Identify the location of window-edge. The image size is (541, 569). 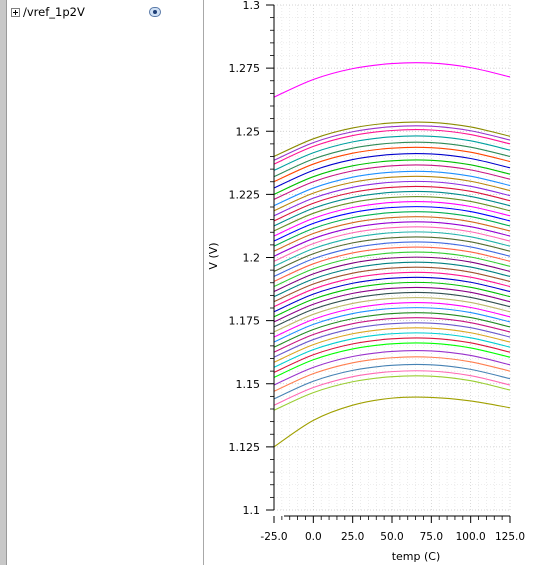
(3, 282).